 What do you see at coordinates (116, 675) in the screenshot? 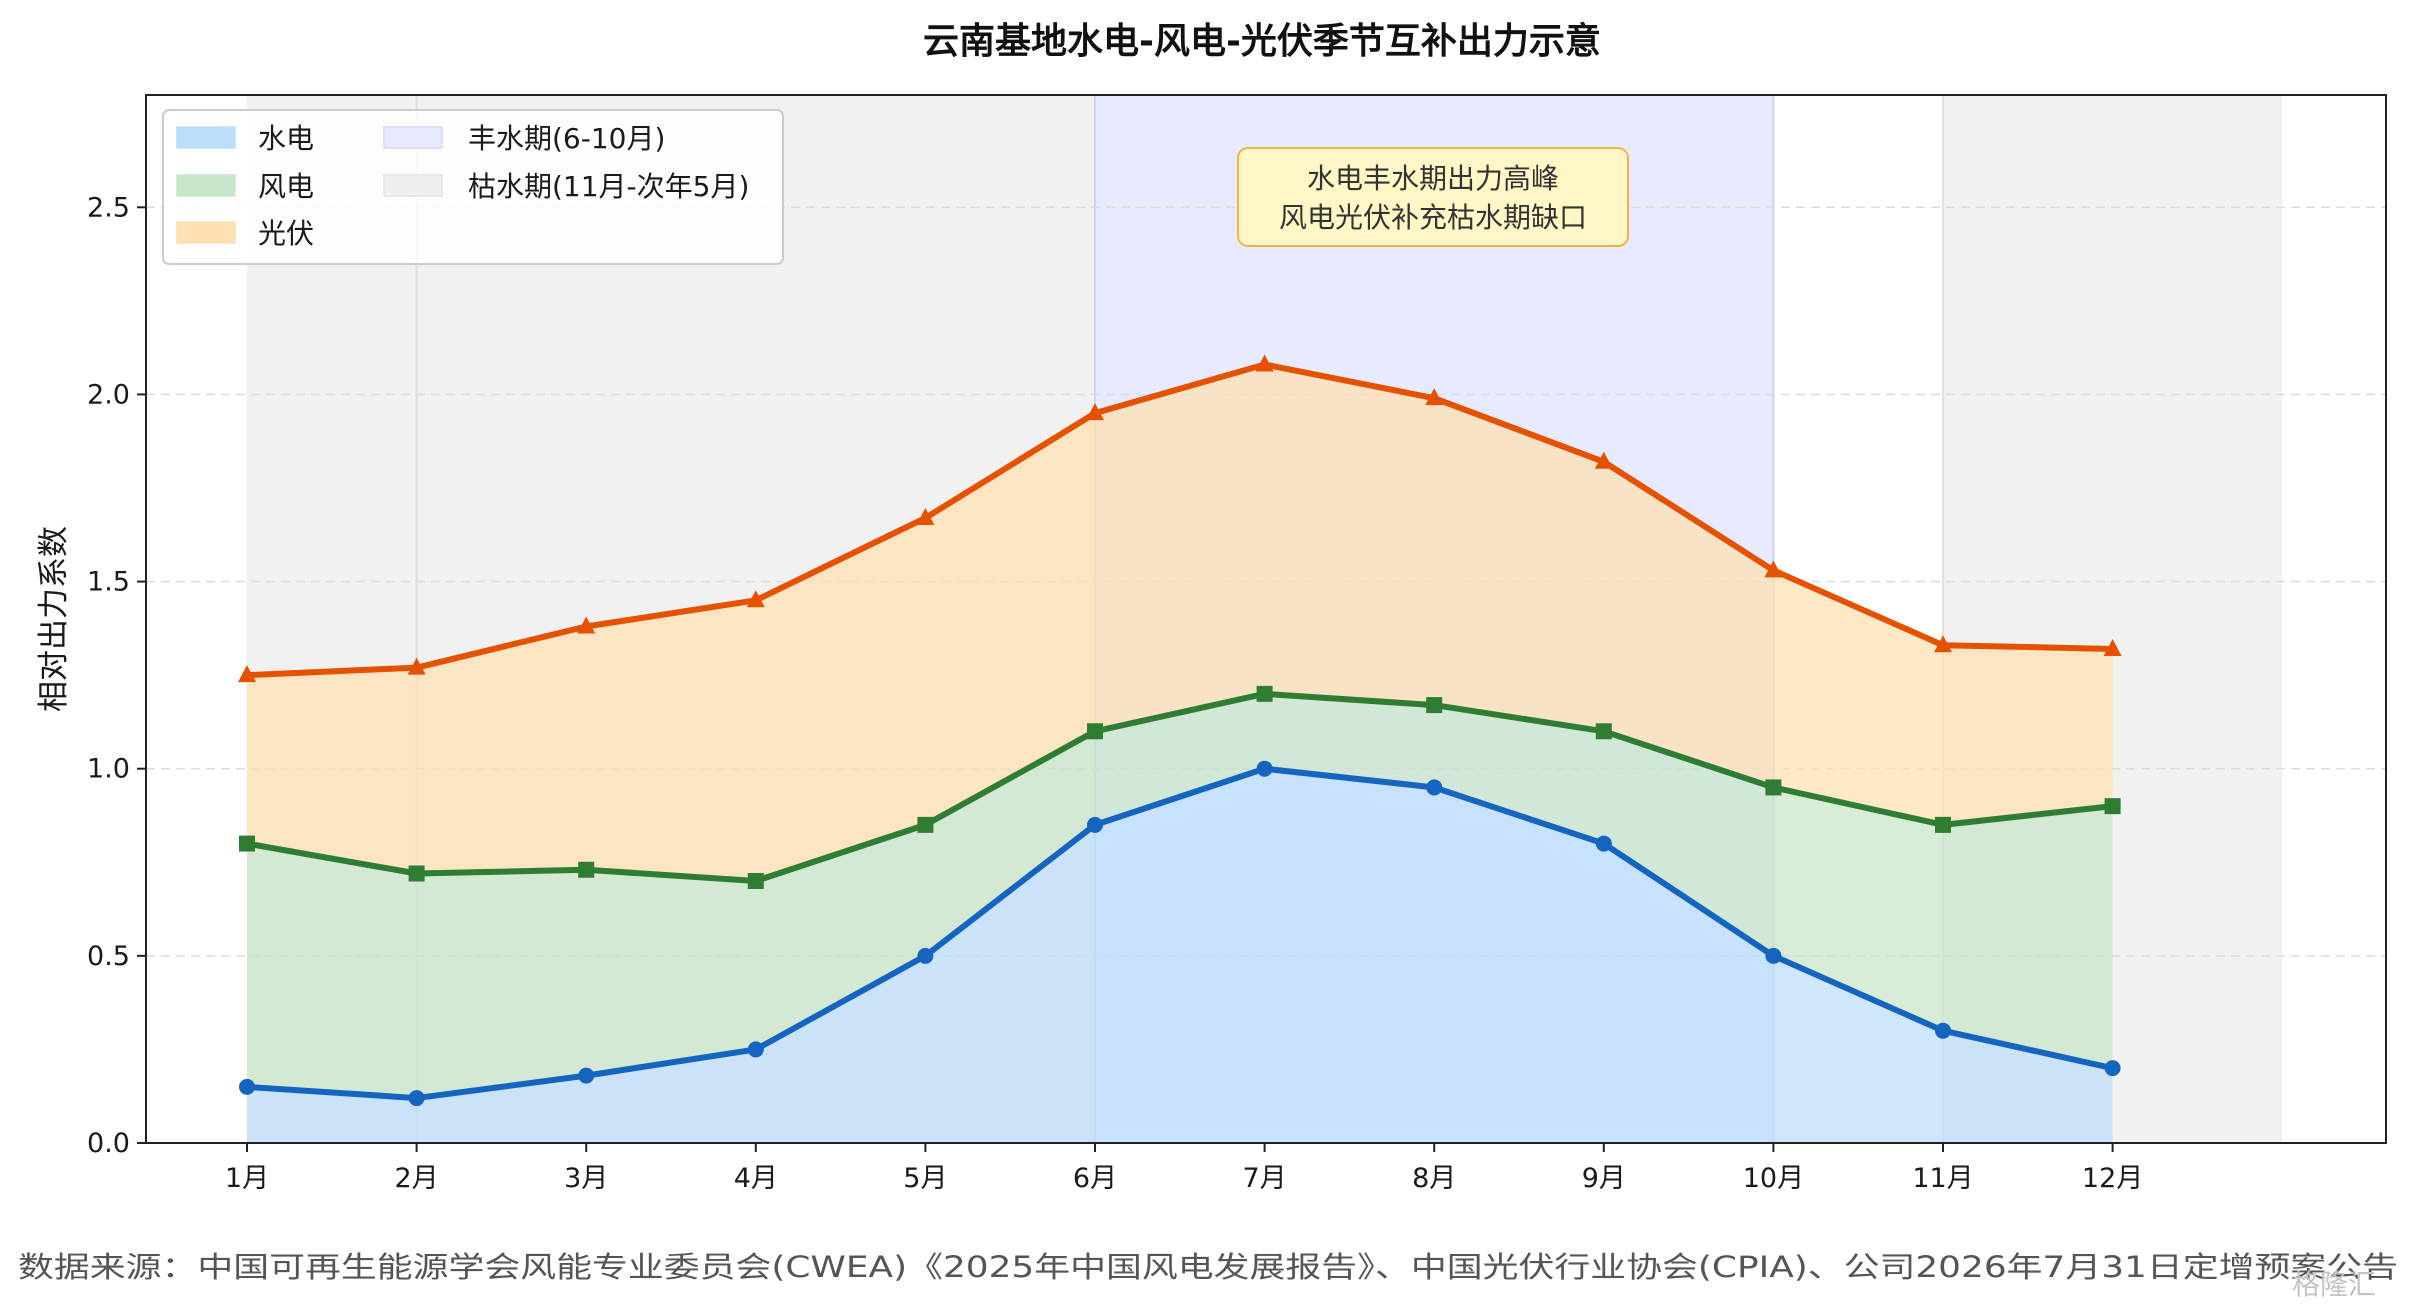
I see `y-axis: 0.0 0.5 1.0 1.5 2.0 2.5` at bounding box center [116, 675].